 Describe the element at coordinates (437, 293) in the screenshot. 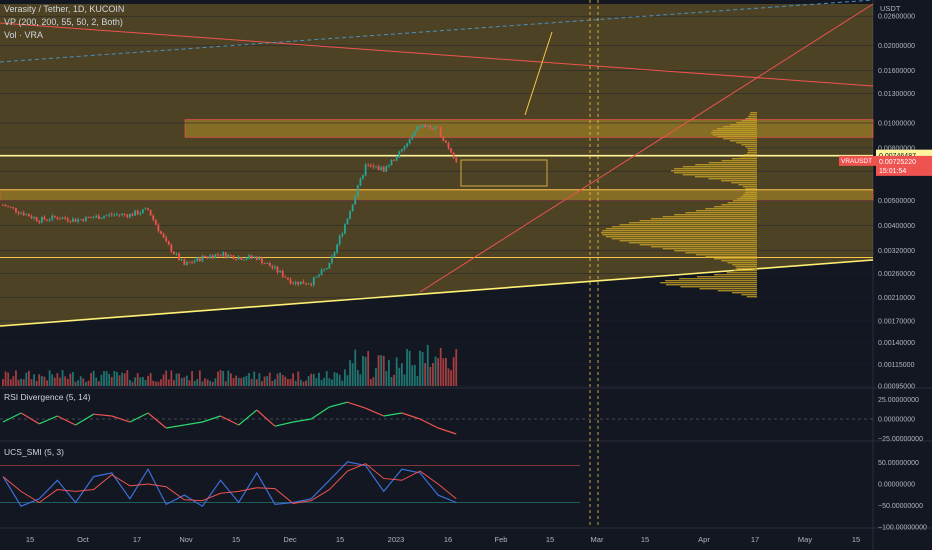

I see `rising-support-line` at that location.